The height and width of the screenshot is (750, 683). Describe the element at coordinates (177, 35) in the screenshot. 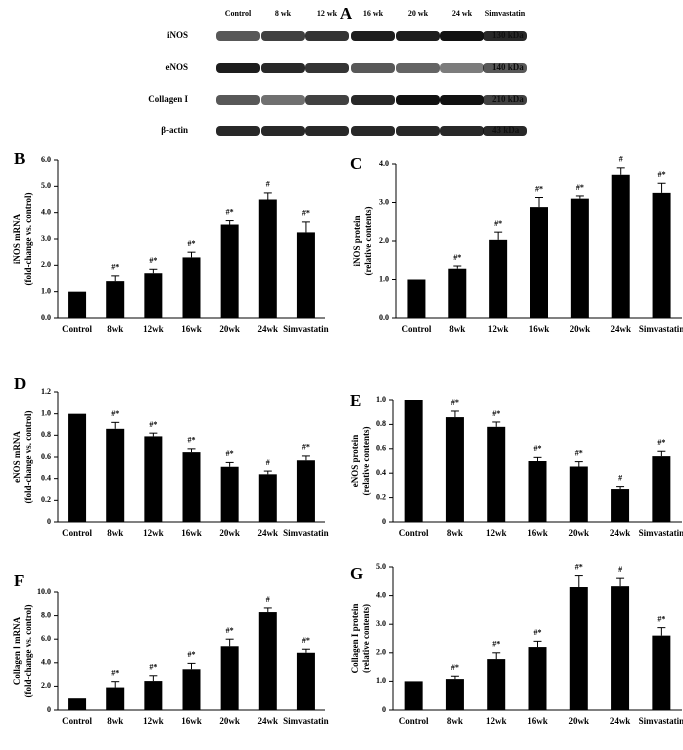

I see `row-label: iNOS` at that location.